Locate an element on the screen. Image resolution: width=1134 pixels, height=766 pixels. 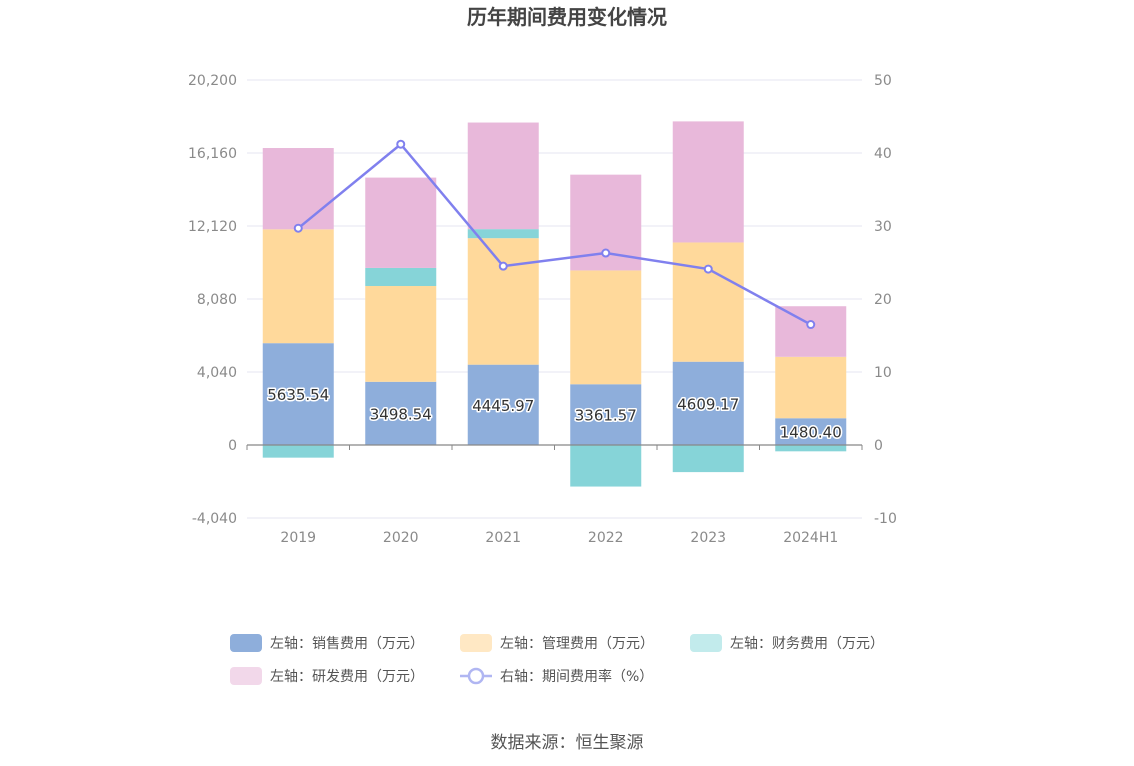
chart-title: 历年期间费用变化情况 is located at coordinates (567, 17).